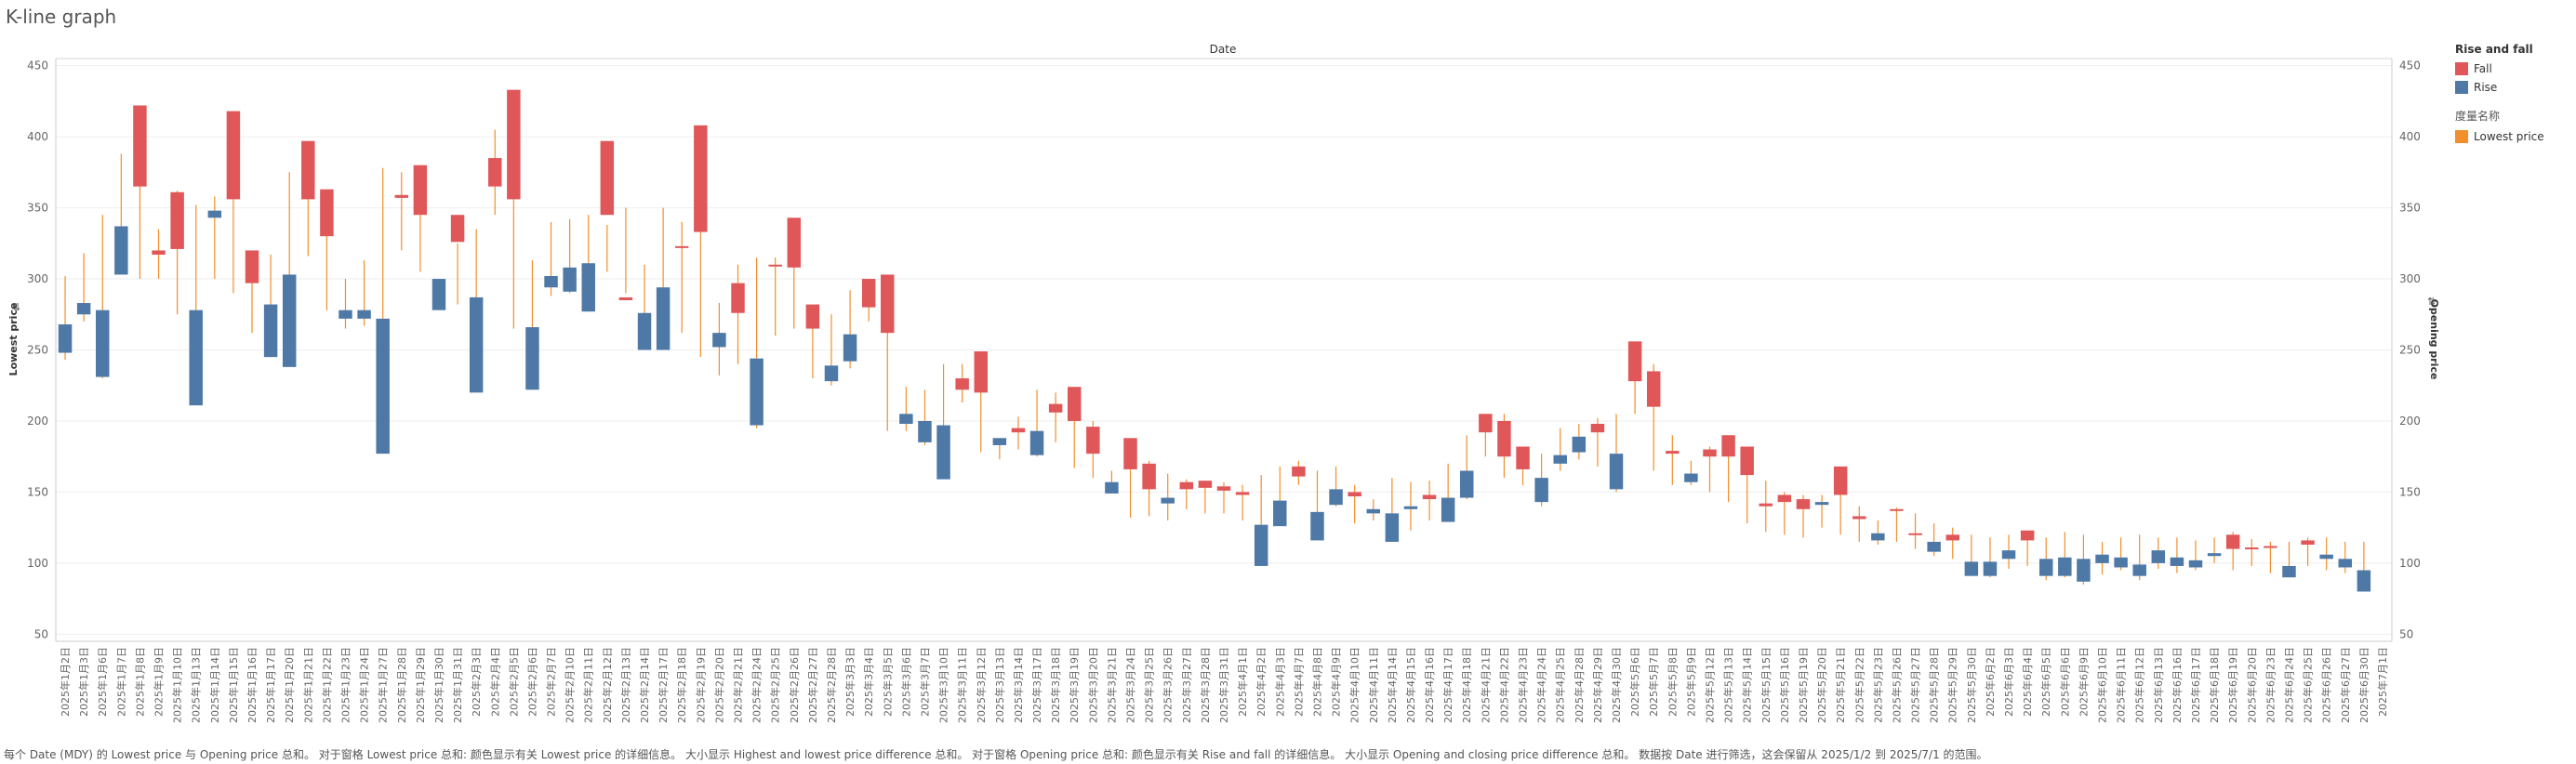  I want to click on sort-icon-right: ⇅, so click(2431, 302).